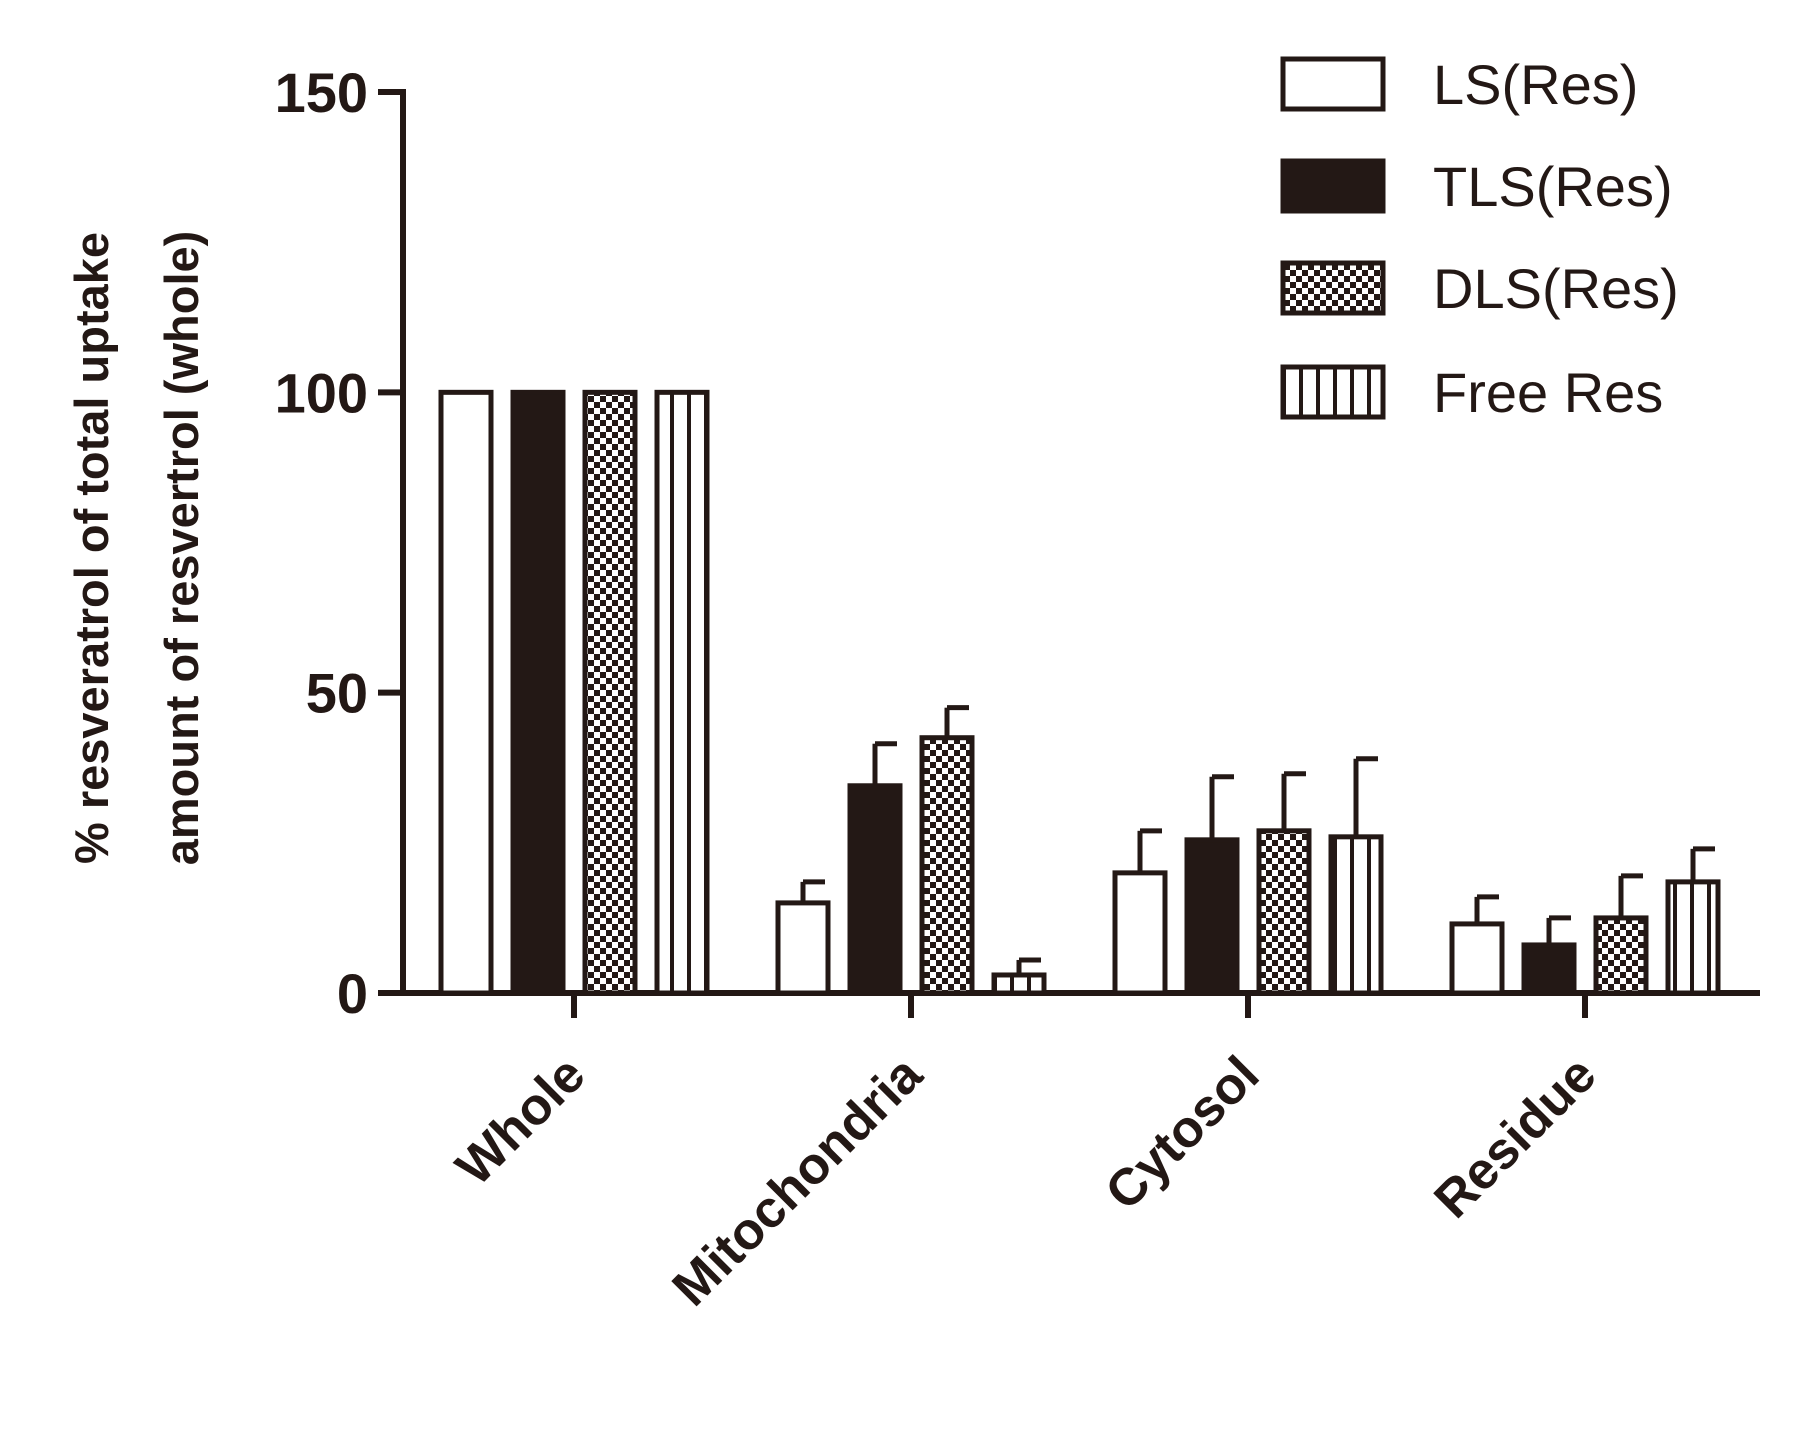  What do you see at coordinates (1183, 1133) in the screenshot?
I see `category-label: Cytosol` at bounding box center [1183, 1133].